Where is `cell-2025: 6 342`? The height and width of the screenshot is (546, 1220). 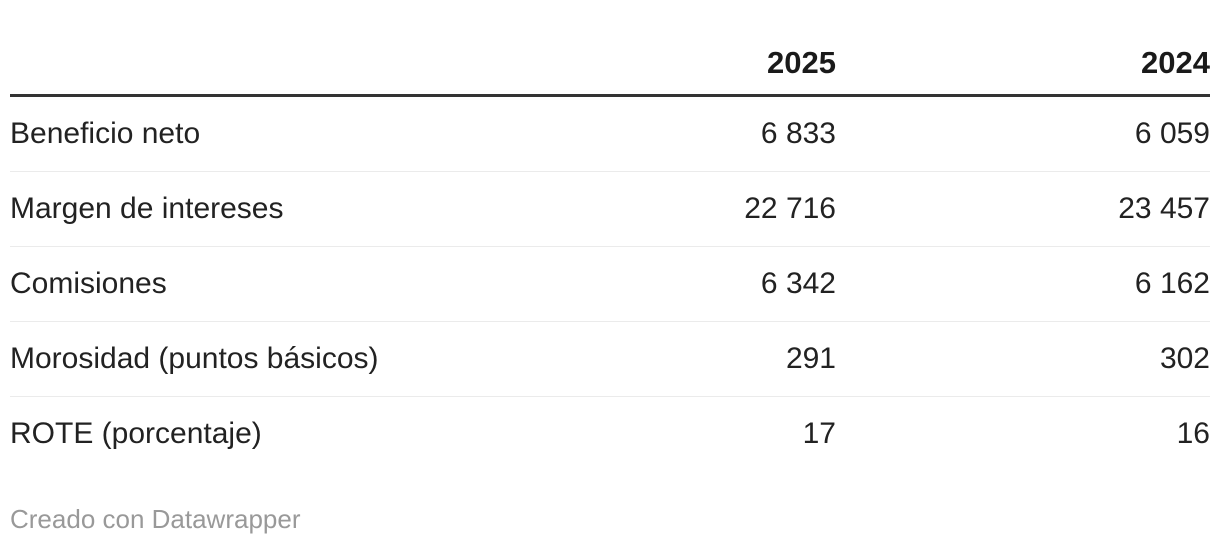
cell-2025: 6 342 is located at coordinates (798, 283).